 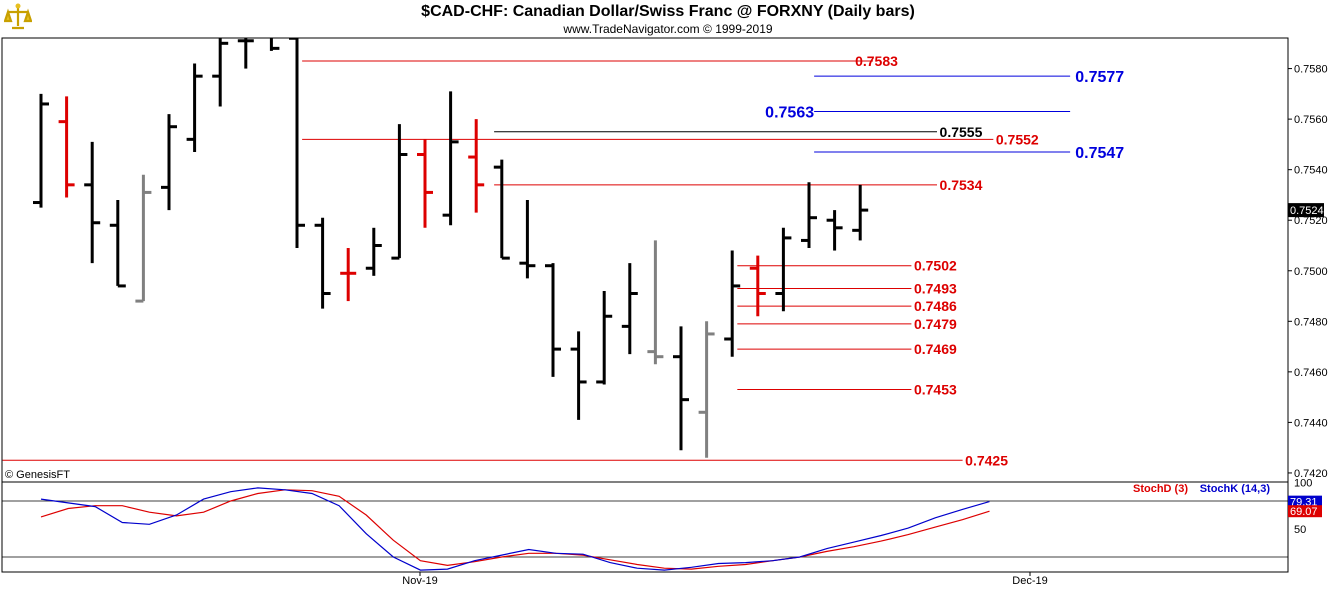 I want to click on stoch-d-value: 69.07, so click(x=1304, y=512).